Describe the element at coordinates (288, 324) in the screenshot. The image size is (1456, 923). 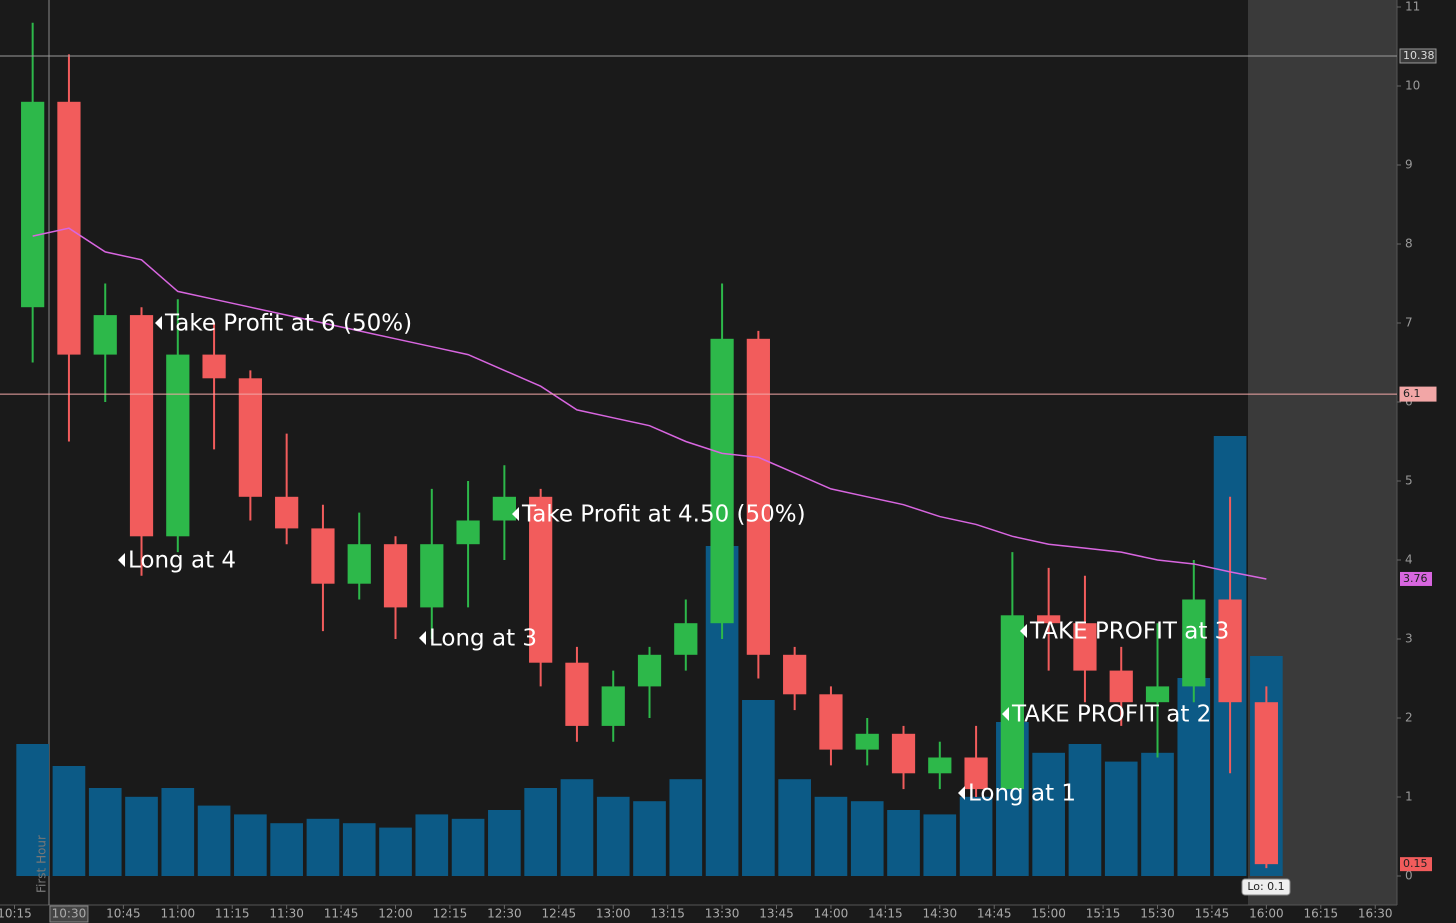
I see `annotation: Take Profit at 6 (50%)` at that location.